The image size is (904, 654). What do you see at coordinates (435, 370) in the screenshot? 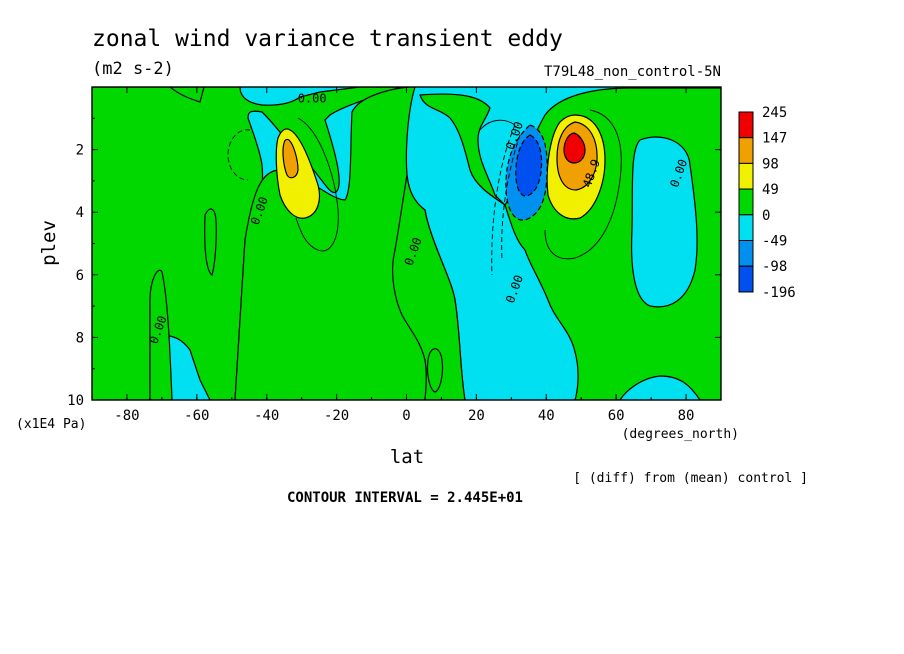
I see `green-patch-lowlevel` at bounding box center [435, 370].